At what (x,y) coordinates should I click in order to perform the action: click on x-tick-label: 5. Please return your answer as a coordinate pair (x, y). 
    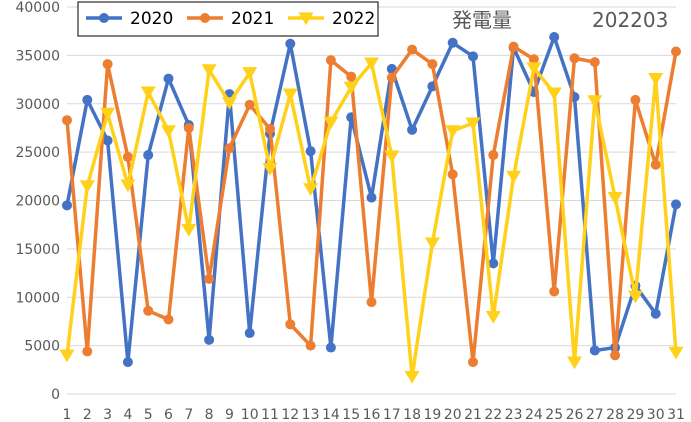
    Looking at the image, I should click on (148, 414).